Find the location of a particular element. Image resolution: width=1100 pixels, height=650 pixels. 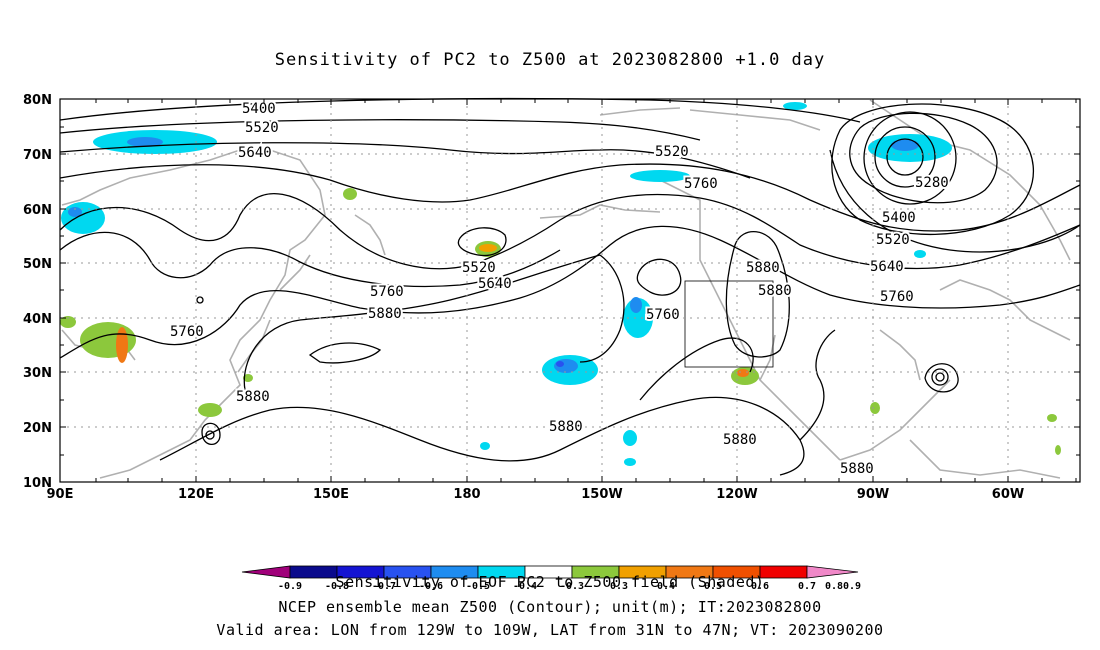

colorbar-tick: -0.4 is located at coordinates (525, 586).